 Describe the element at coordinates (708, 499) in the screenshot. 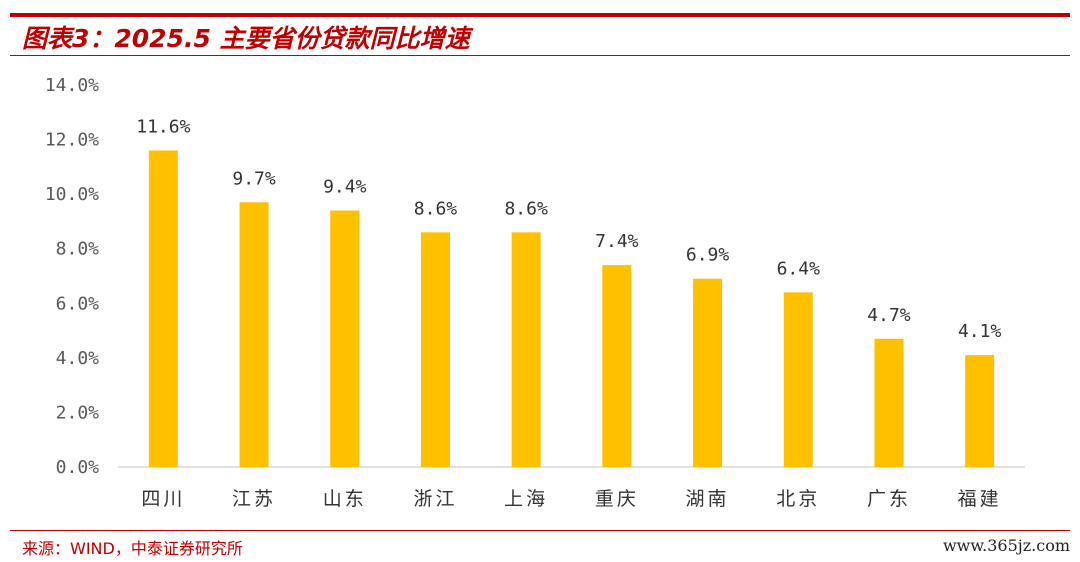

I see `x-tick-label: 湖南` at that location.